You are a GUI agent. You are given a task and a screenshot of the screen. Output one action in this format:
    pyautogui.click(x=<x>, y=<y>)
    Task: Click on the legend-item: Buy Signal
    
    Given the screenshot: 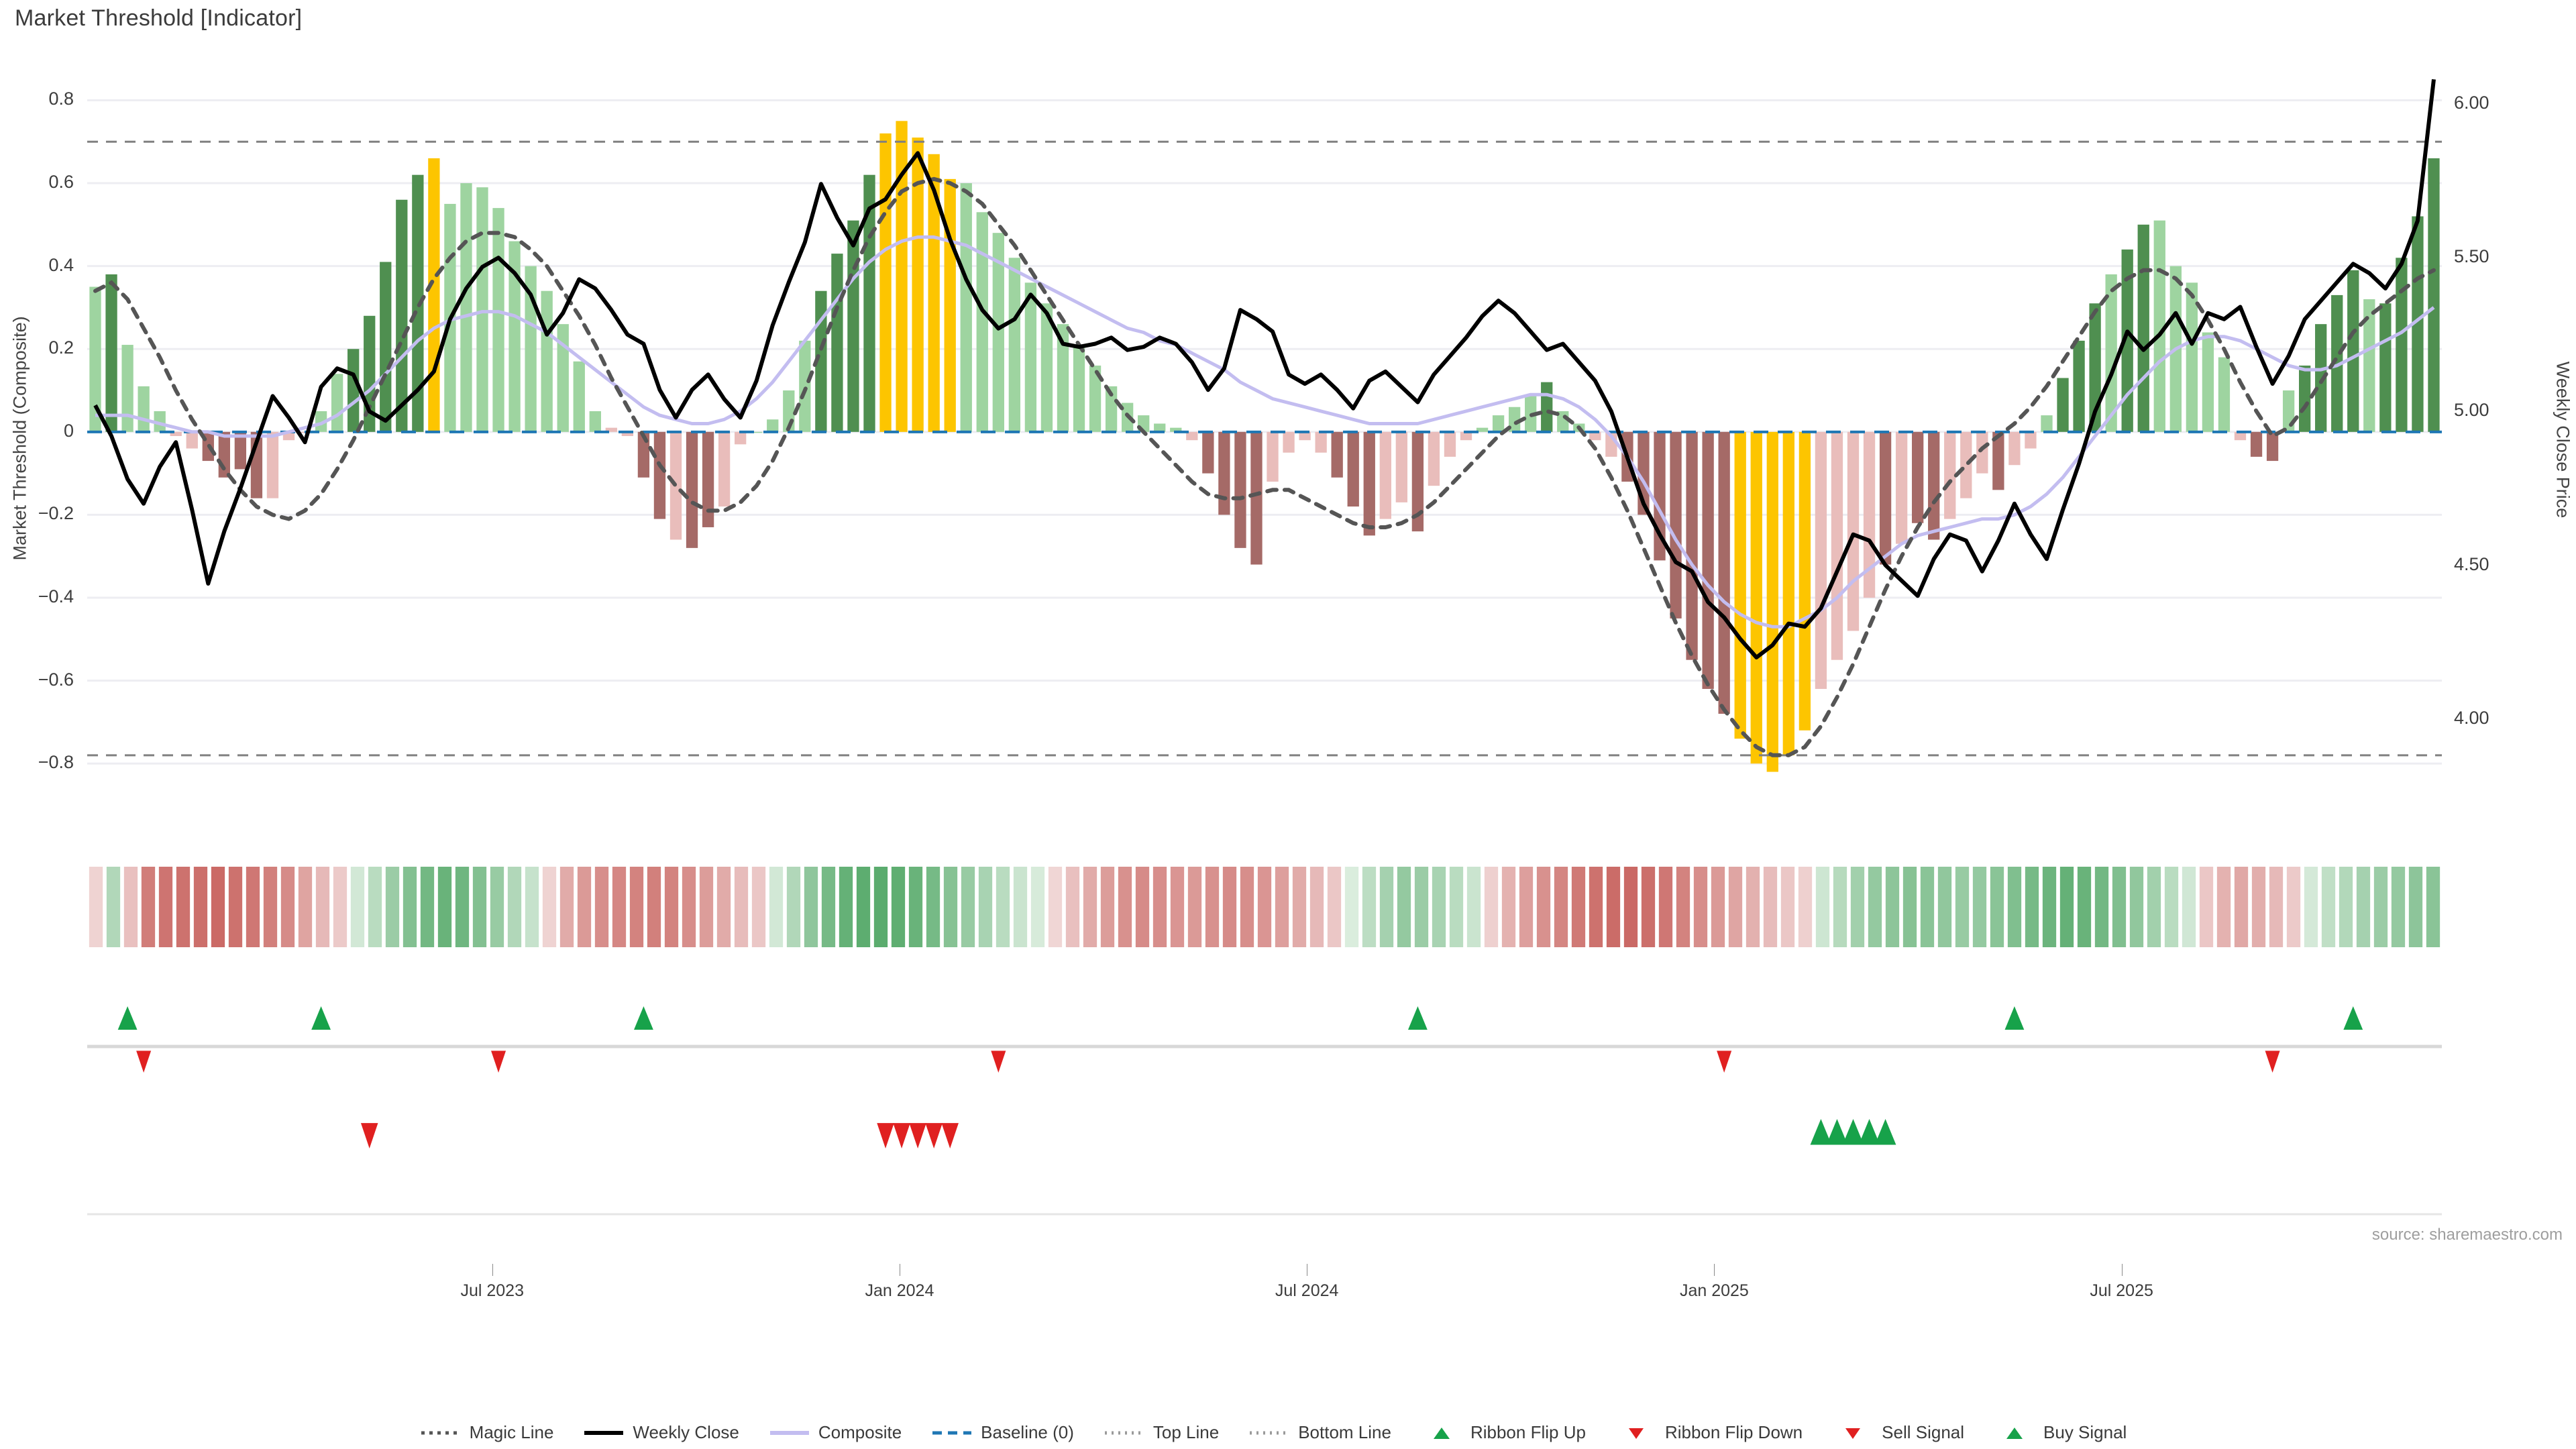 What is the action you would take?
    pyautogui.click(x=2060, y=1432)
    